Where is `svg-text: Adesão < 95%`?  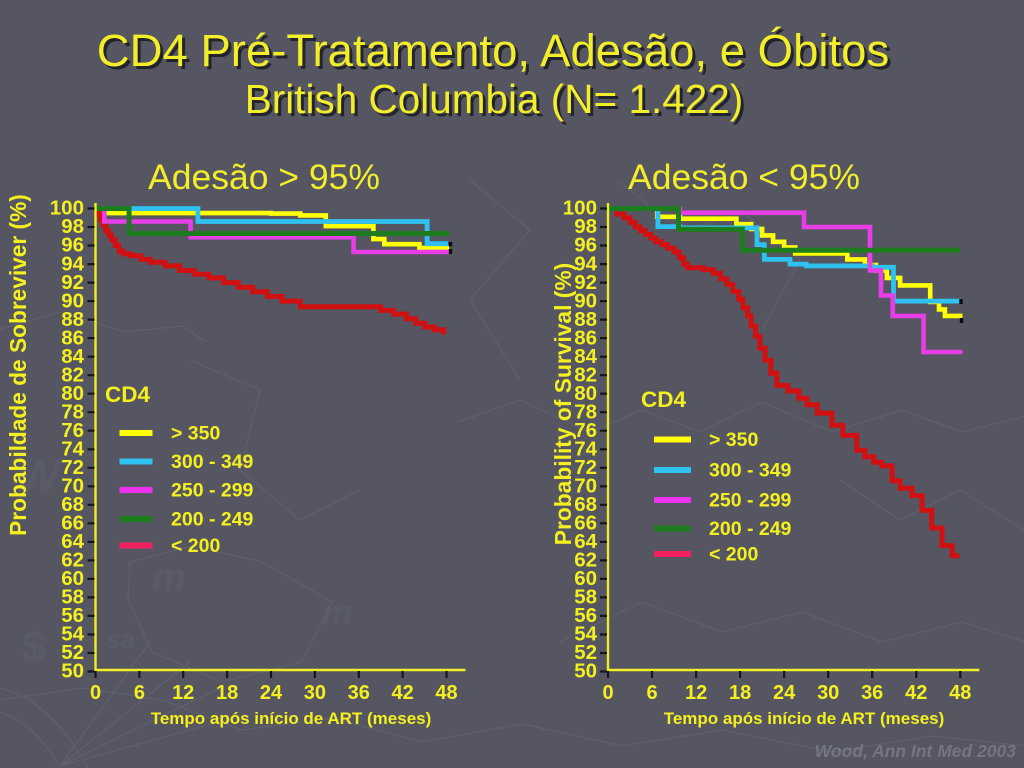
svg-text: Adesão < 95% is located at coordinates (744, 177).